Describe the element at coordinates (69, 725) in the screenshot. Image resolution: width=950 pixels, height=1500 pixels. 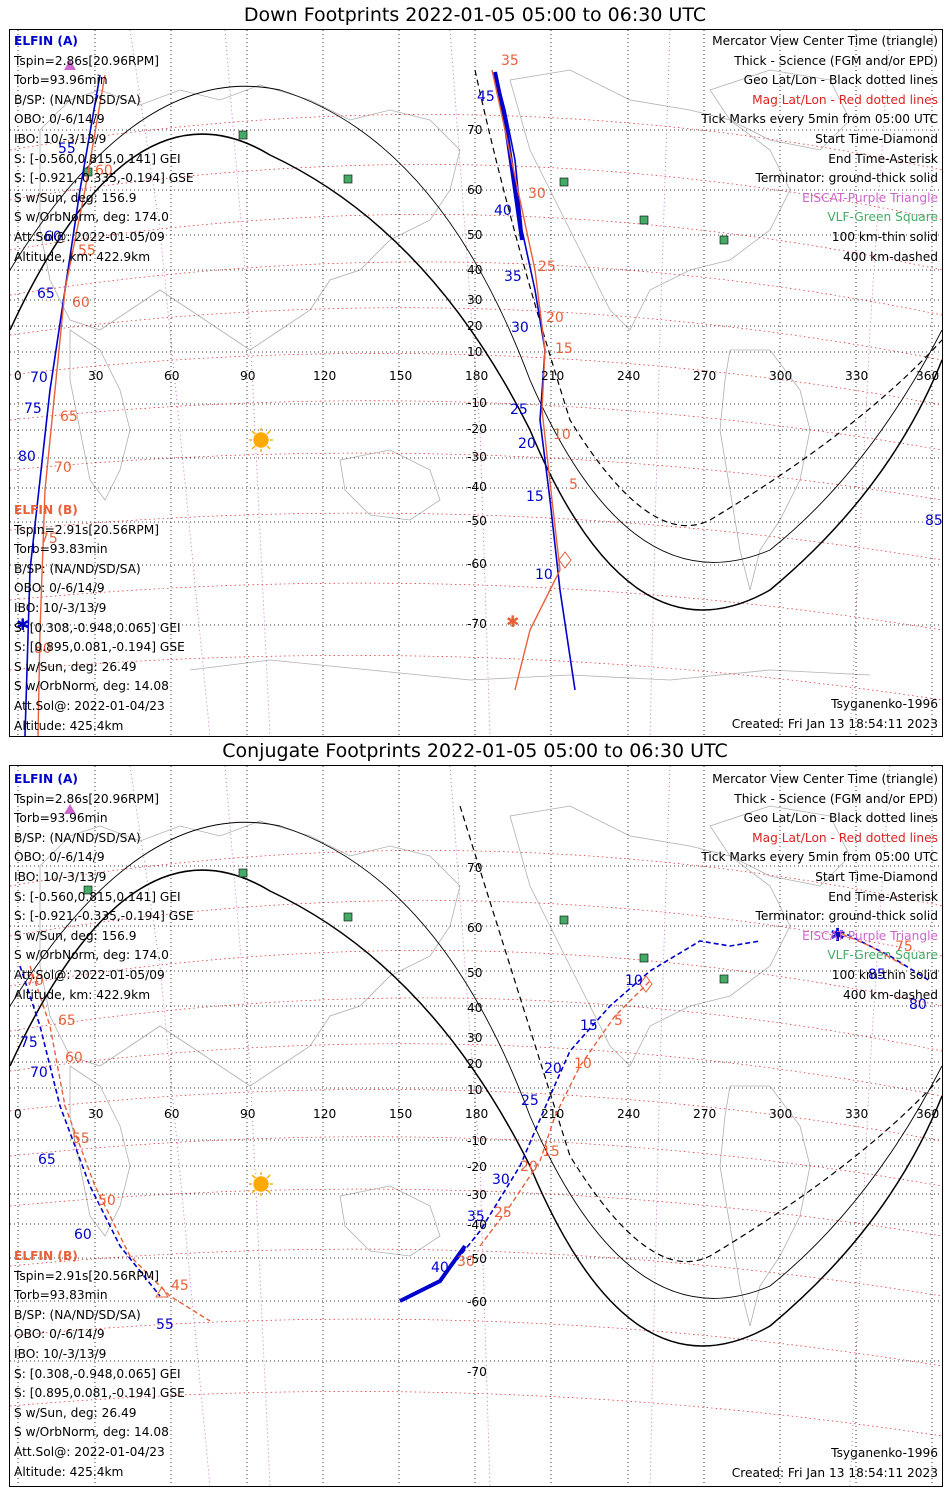
I see `info-line: Altitude: 425.4km` at that location.